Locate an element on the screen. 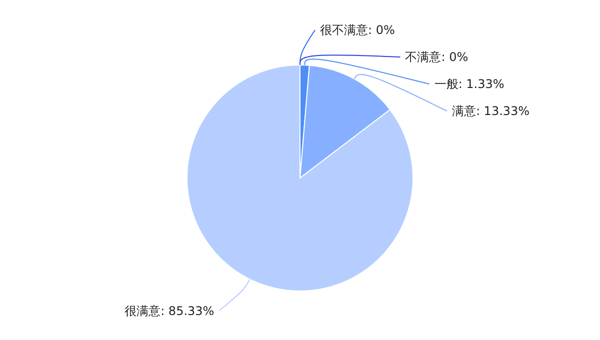  data-label: : 1.33% is located at coordinates (481, 84).